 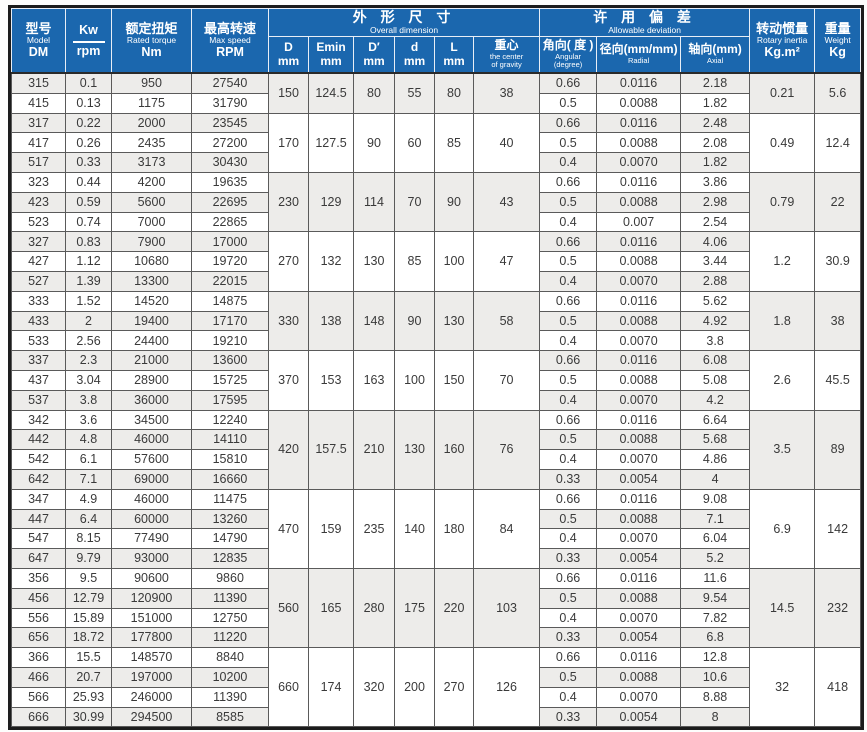 I want to click on cell-radial: 0.0088, so click(x=639, y=440).